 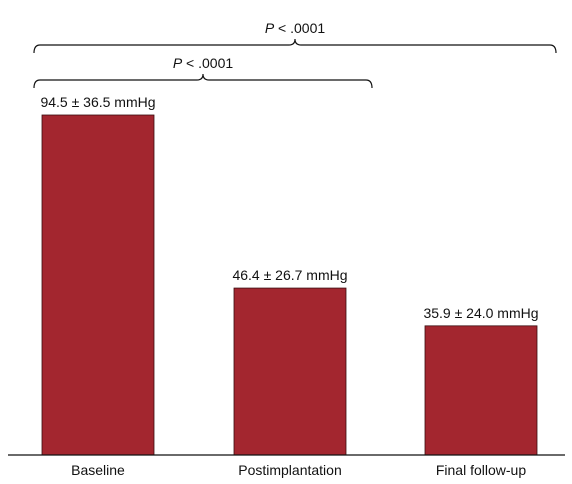 I want to click on category-label-1: Baseline, so click(x=98, y=470).